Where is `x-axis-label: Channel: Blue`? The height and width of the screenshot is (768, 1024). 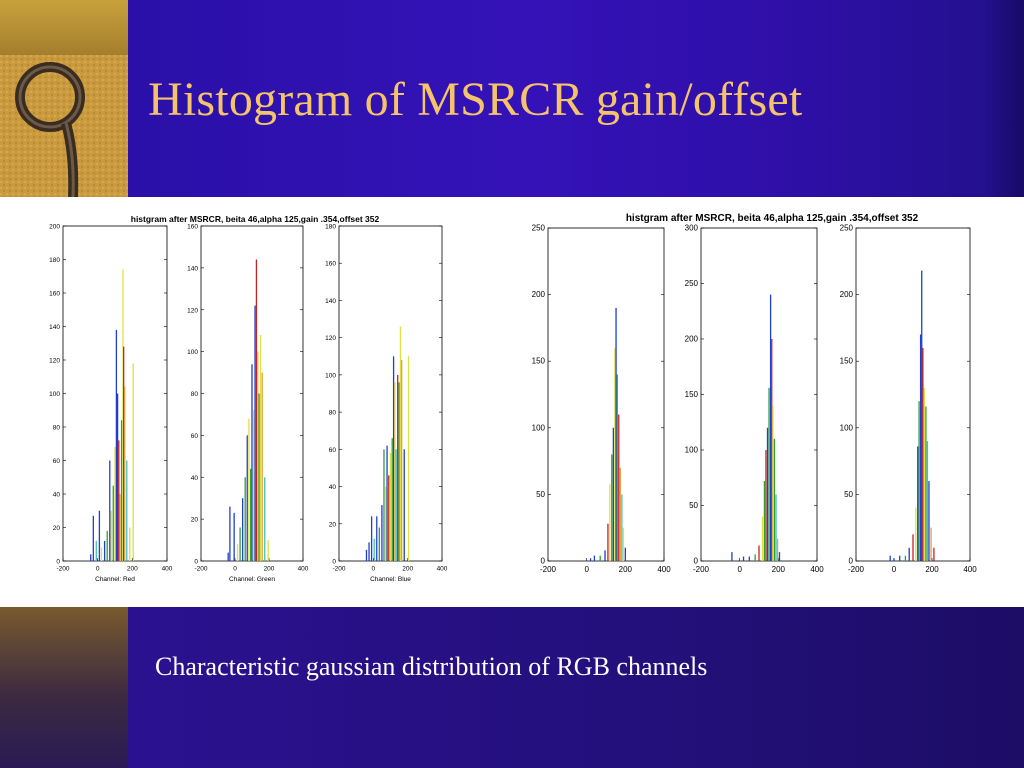
x-axis-label: Channel: Blue is located at coordinates (390, 579).